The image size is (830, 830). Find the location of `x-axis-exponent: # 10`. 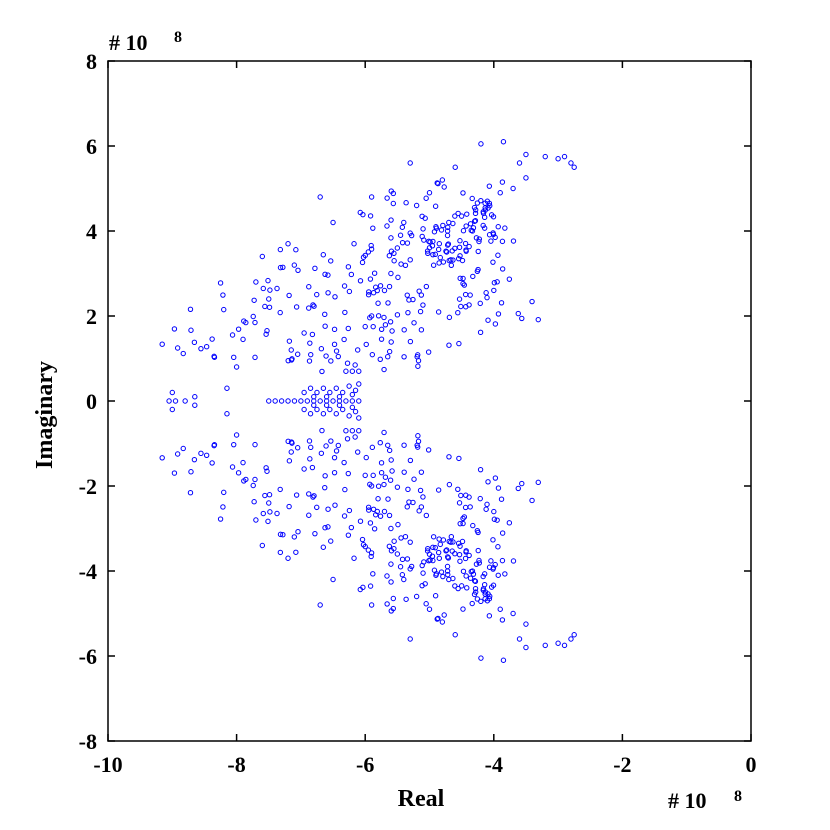

x-axis-exponent: # 10 is located at coordinates (687, 800).